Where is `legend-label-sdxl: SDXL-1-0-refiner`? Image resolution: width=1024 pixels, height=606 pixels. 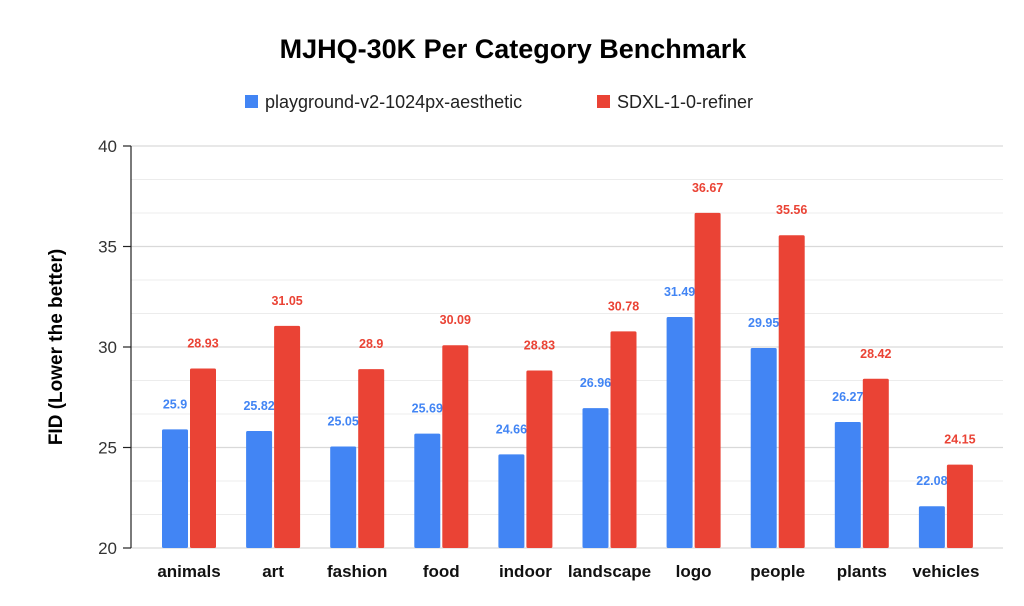 legend-label-sdxl: SDXL-1-0-refiner is located at coordinates (685, 102).